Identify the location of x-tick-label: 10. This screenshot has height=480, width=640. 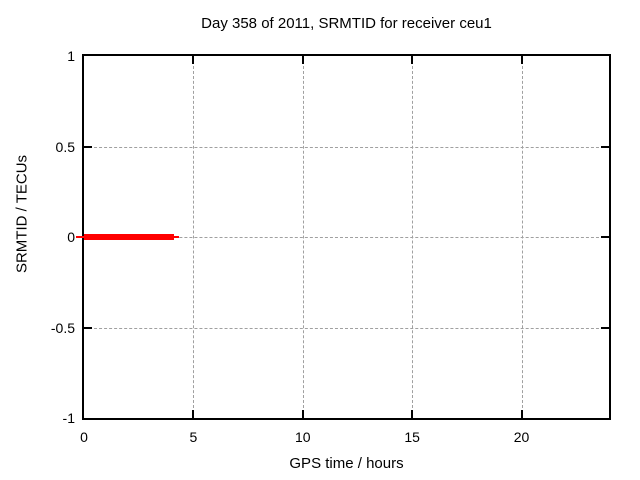
(302, 437).